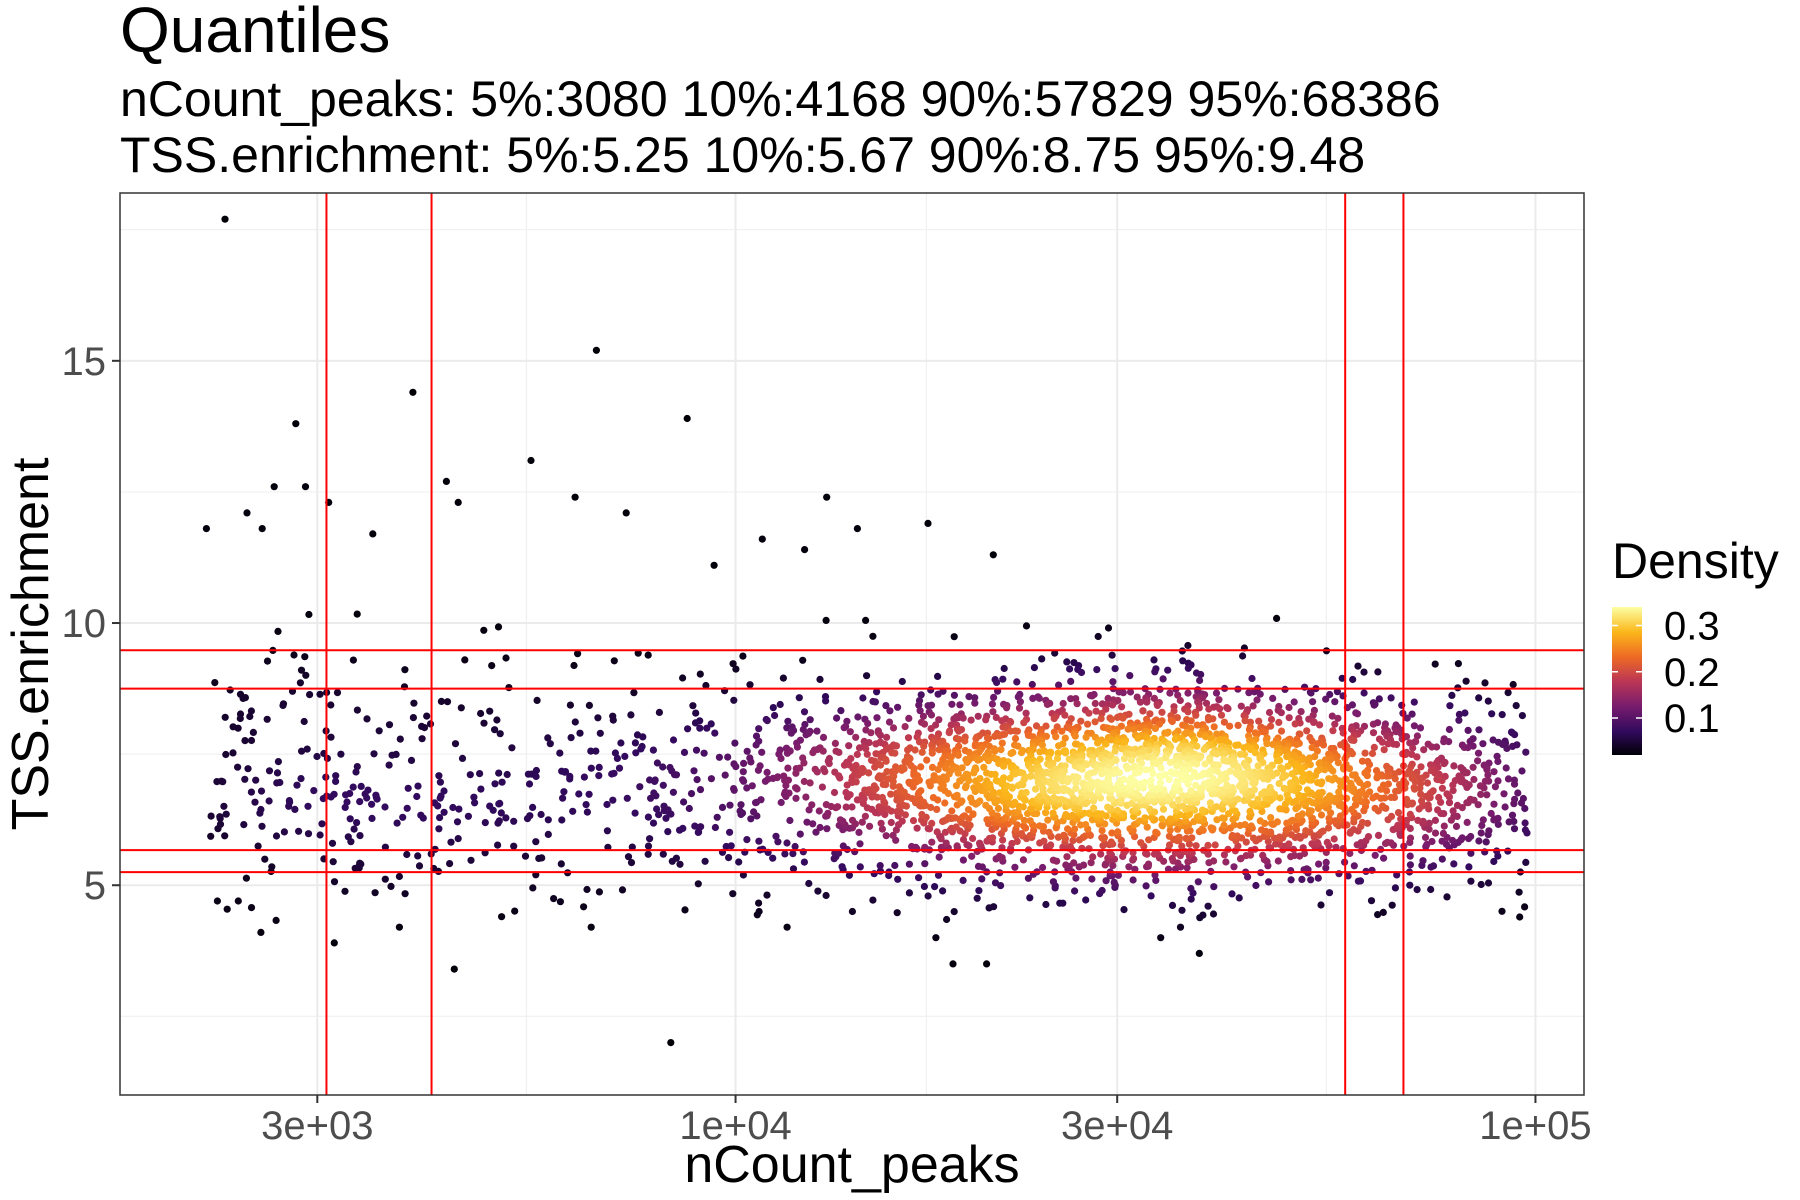  What do you see at coordinates (851, 1165) in the screenshot?
I see `x-axis-title: nCount_peaks` at bounding box center [851, 1165].